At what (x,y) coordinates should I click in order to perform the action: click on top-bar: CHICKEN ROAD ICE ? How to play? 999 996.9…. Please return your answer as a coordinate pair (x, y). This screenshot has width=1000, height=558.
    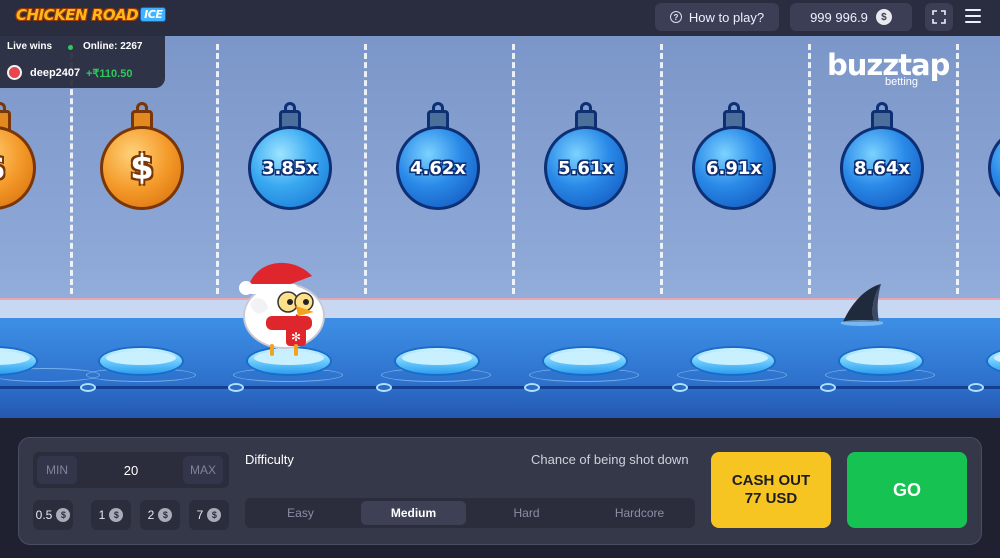
    Looking at the image, I should click on (500, 18).